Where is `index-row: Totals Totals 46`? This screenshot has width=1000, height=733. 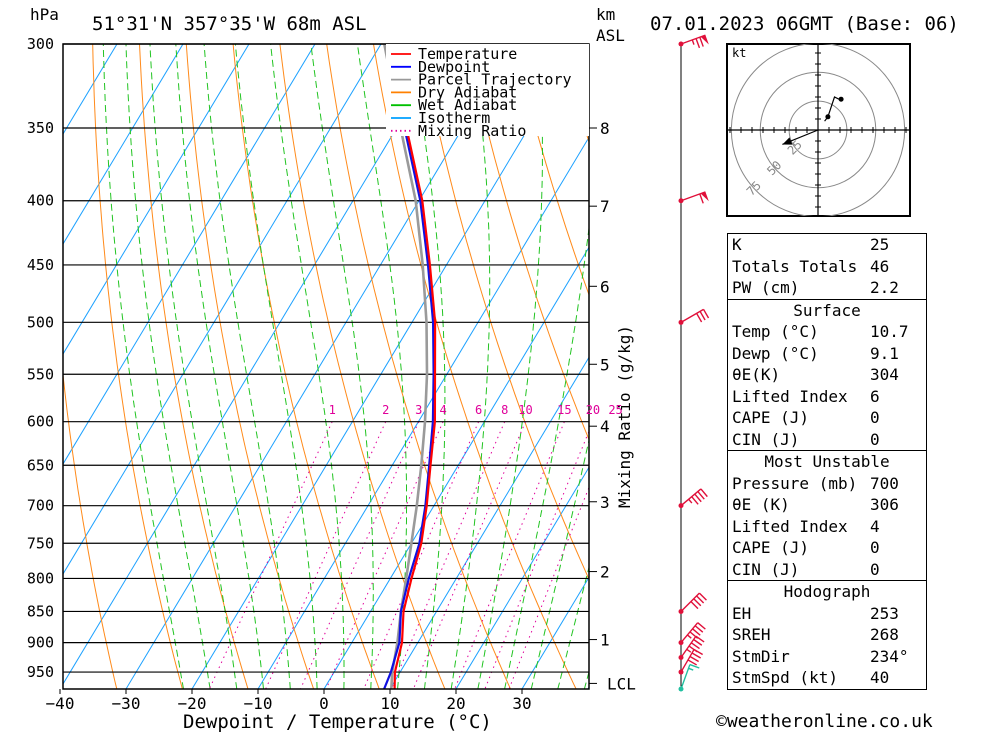 index-row: Totals Totals 46 is located at coordinates (827, 267).